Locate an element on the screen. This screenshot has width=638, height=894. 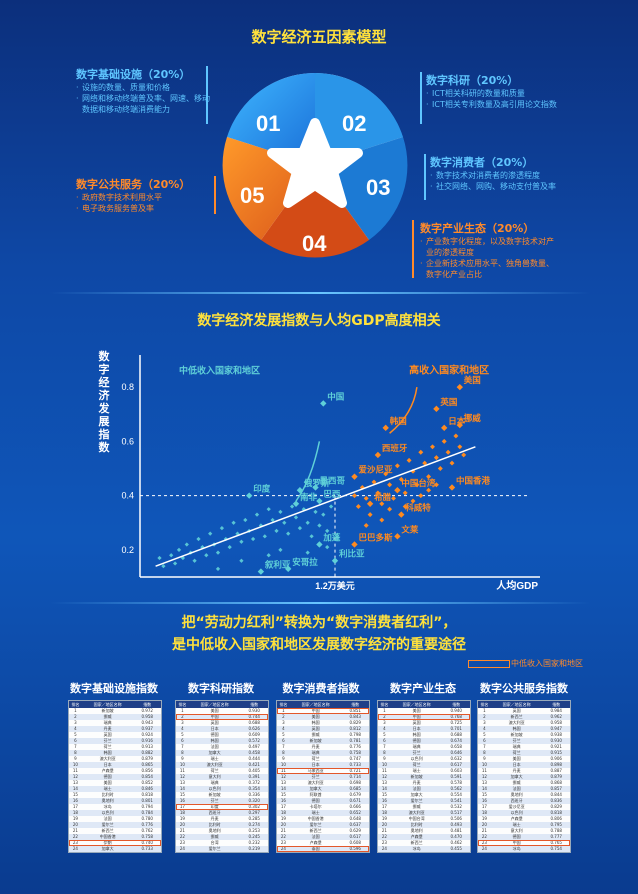
table-row: 5 挪威 0.798 is located at coordinates (323, 735).